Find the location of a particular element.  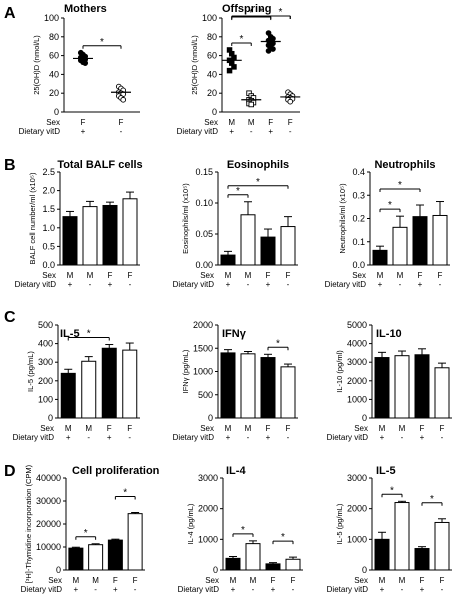

panel-letter-d: D is located at coordinates (10, 471).